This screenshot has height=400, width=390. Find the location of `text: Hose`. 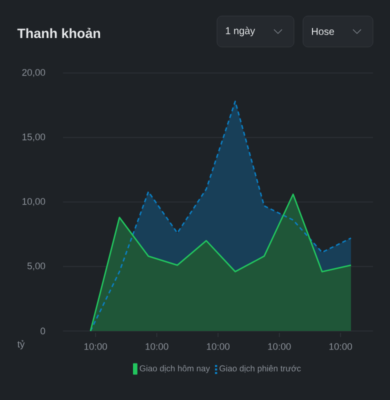

text: Hose is located at coordinates (323, 31).